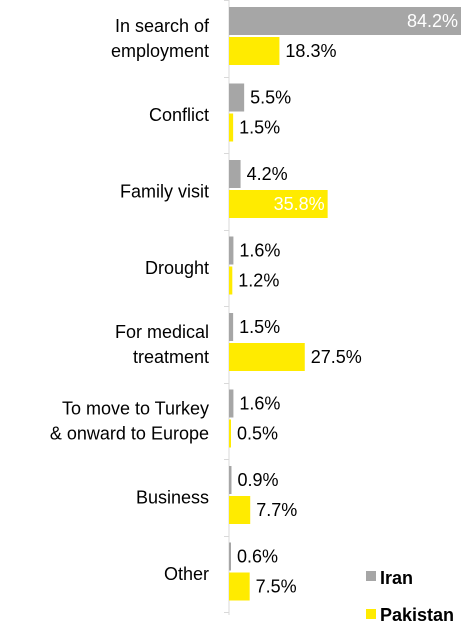  Describe the element at coordinates (270, 98) in the screenshot. I see `data-label-iran: 5.5%` at that location.